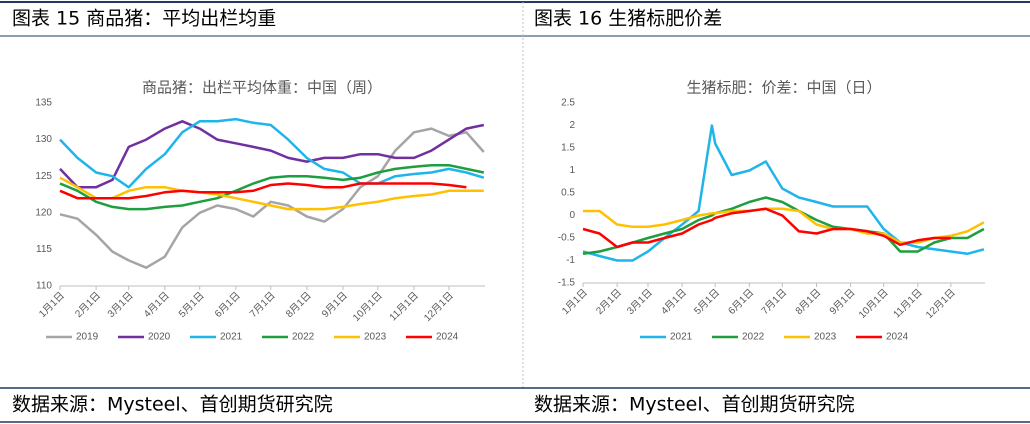 Image resolution: width=1030 pixels, height=424 pixels. Describe the element at coordinates (43, 212) in the screenshot. I see `y-tick-label: 120` at that location.